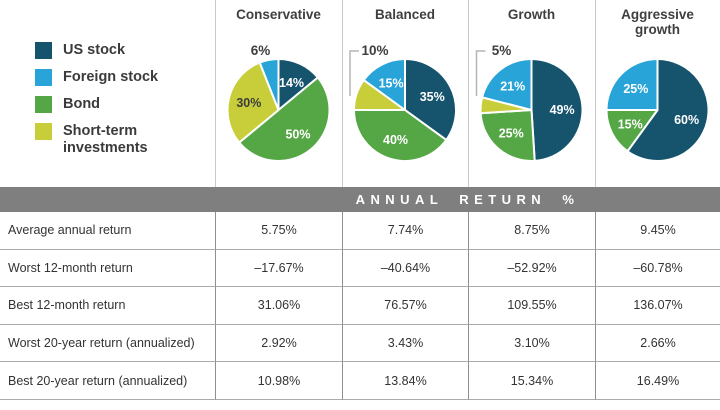  What do you see at coordinates (111, 77) in the screenshot?
I see `legend-label: Foreign stock` at bounding box center [111, 77].